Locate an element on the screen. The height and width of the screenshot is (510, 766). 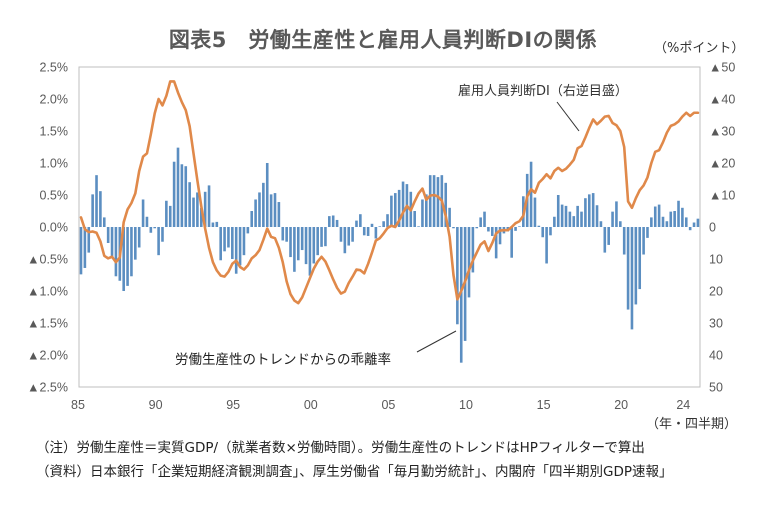
left-axis-tick-label: ▲0.5% is located at coordinates (47, 260).